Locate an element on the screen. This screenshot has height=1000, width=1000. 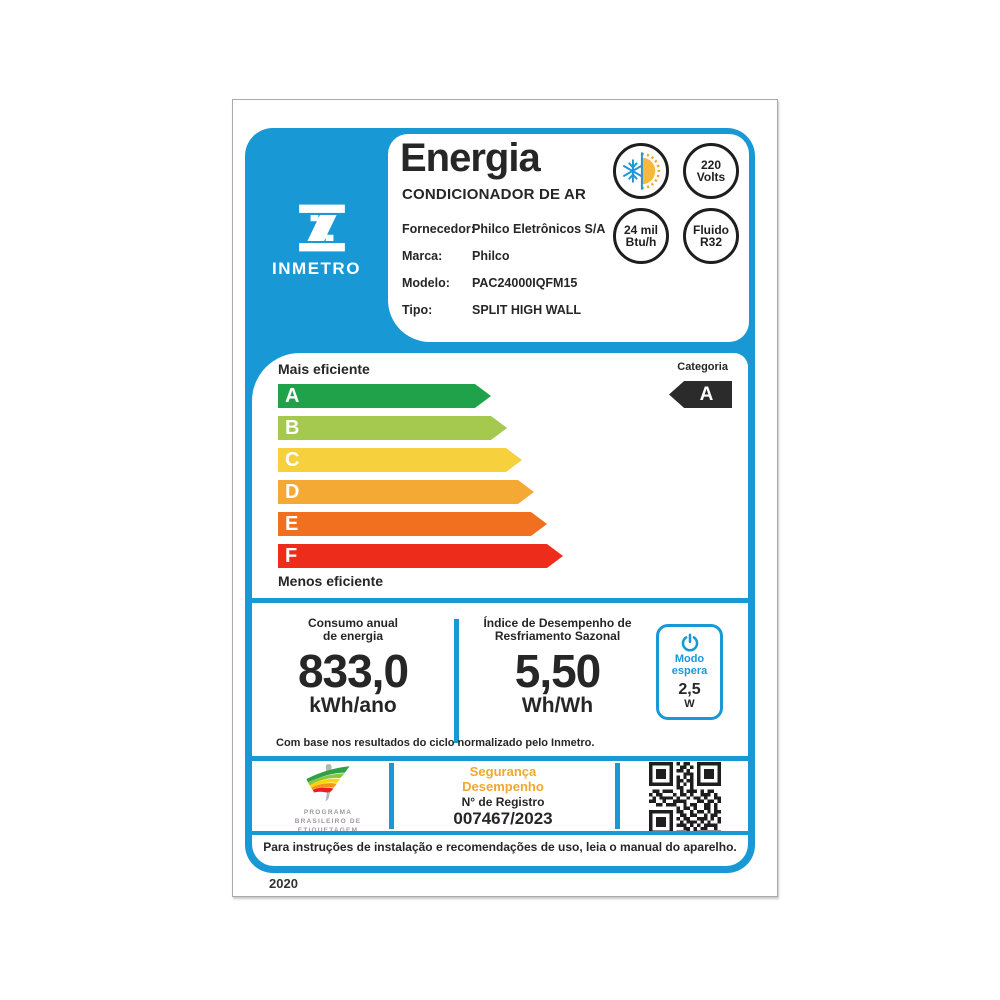
badge-line: 220 is located at coordinates (711, 164).